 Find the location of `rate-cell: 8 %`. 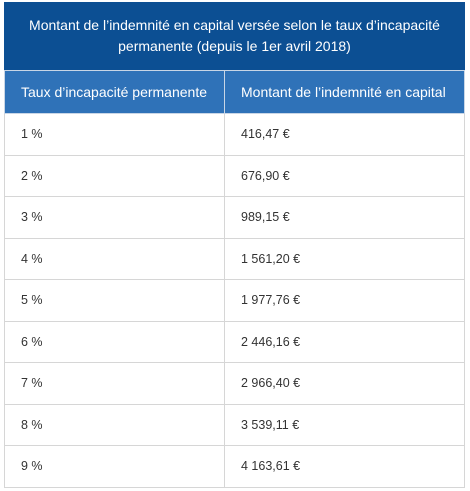

rate-cell: 8 % is located at coordinates (114, 424).